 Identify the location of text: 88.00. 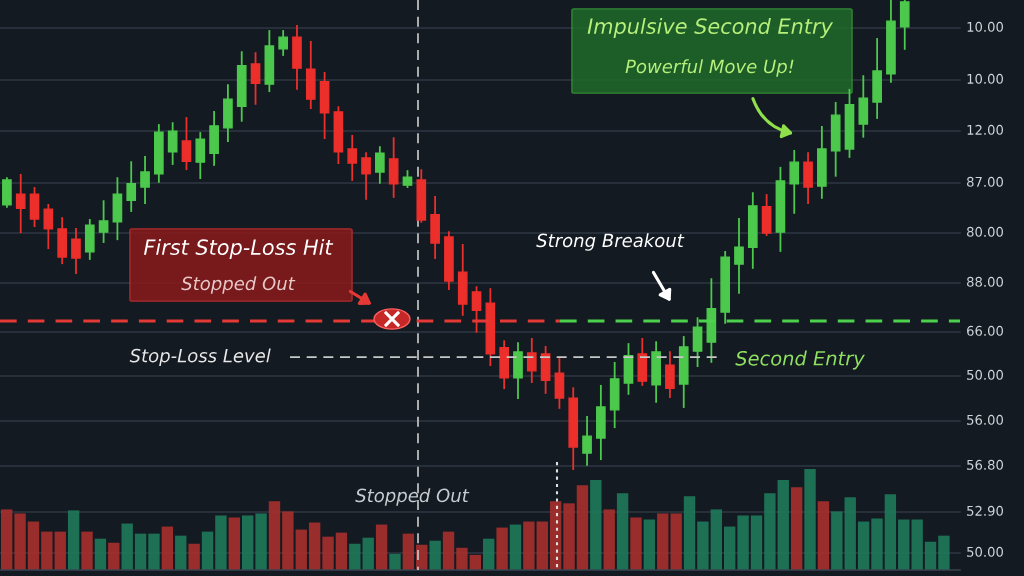
(985, 281).